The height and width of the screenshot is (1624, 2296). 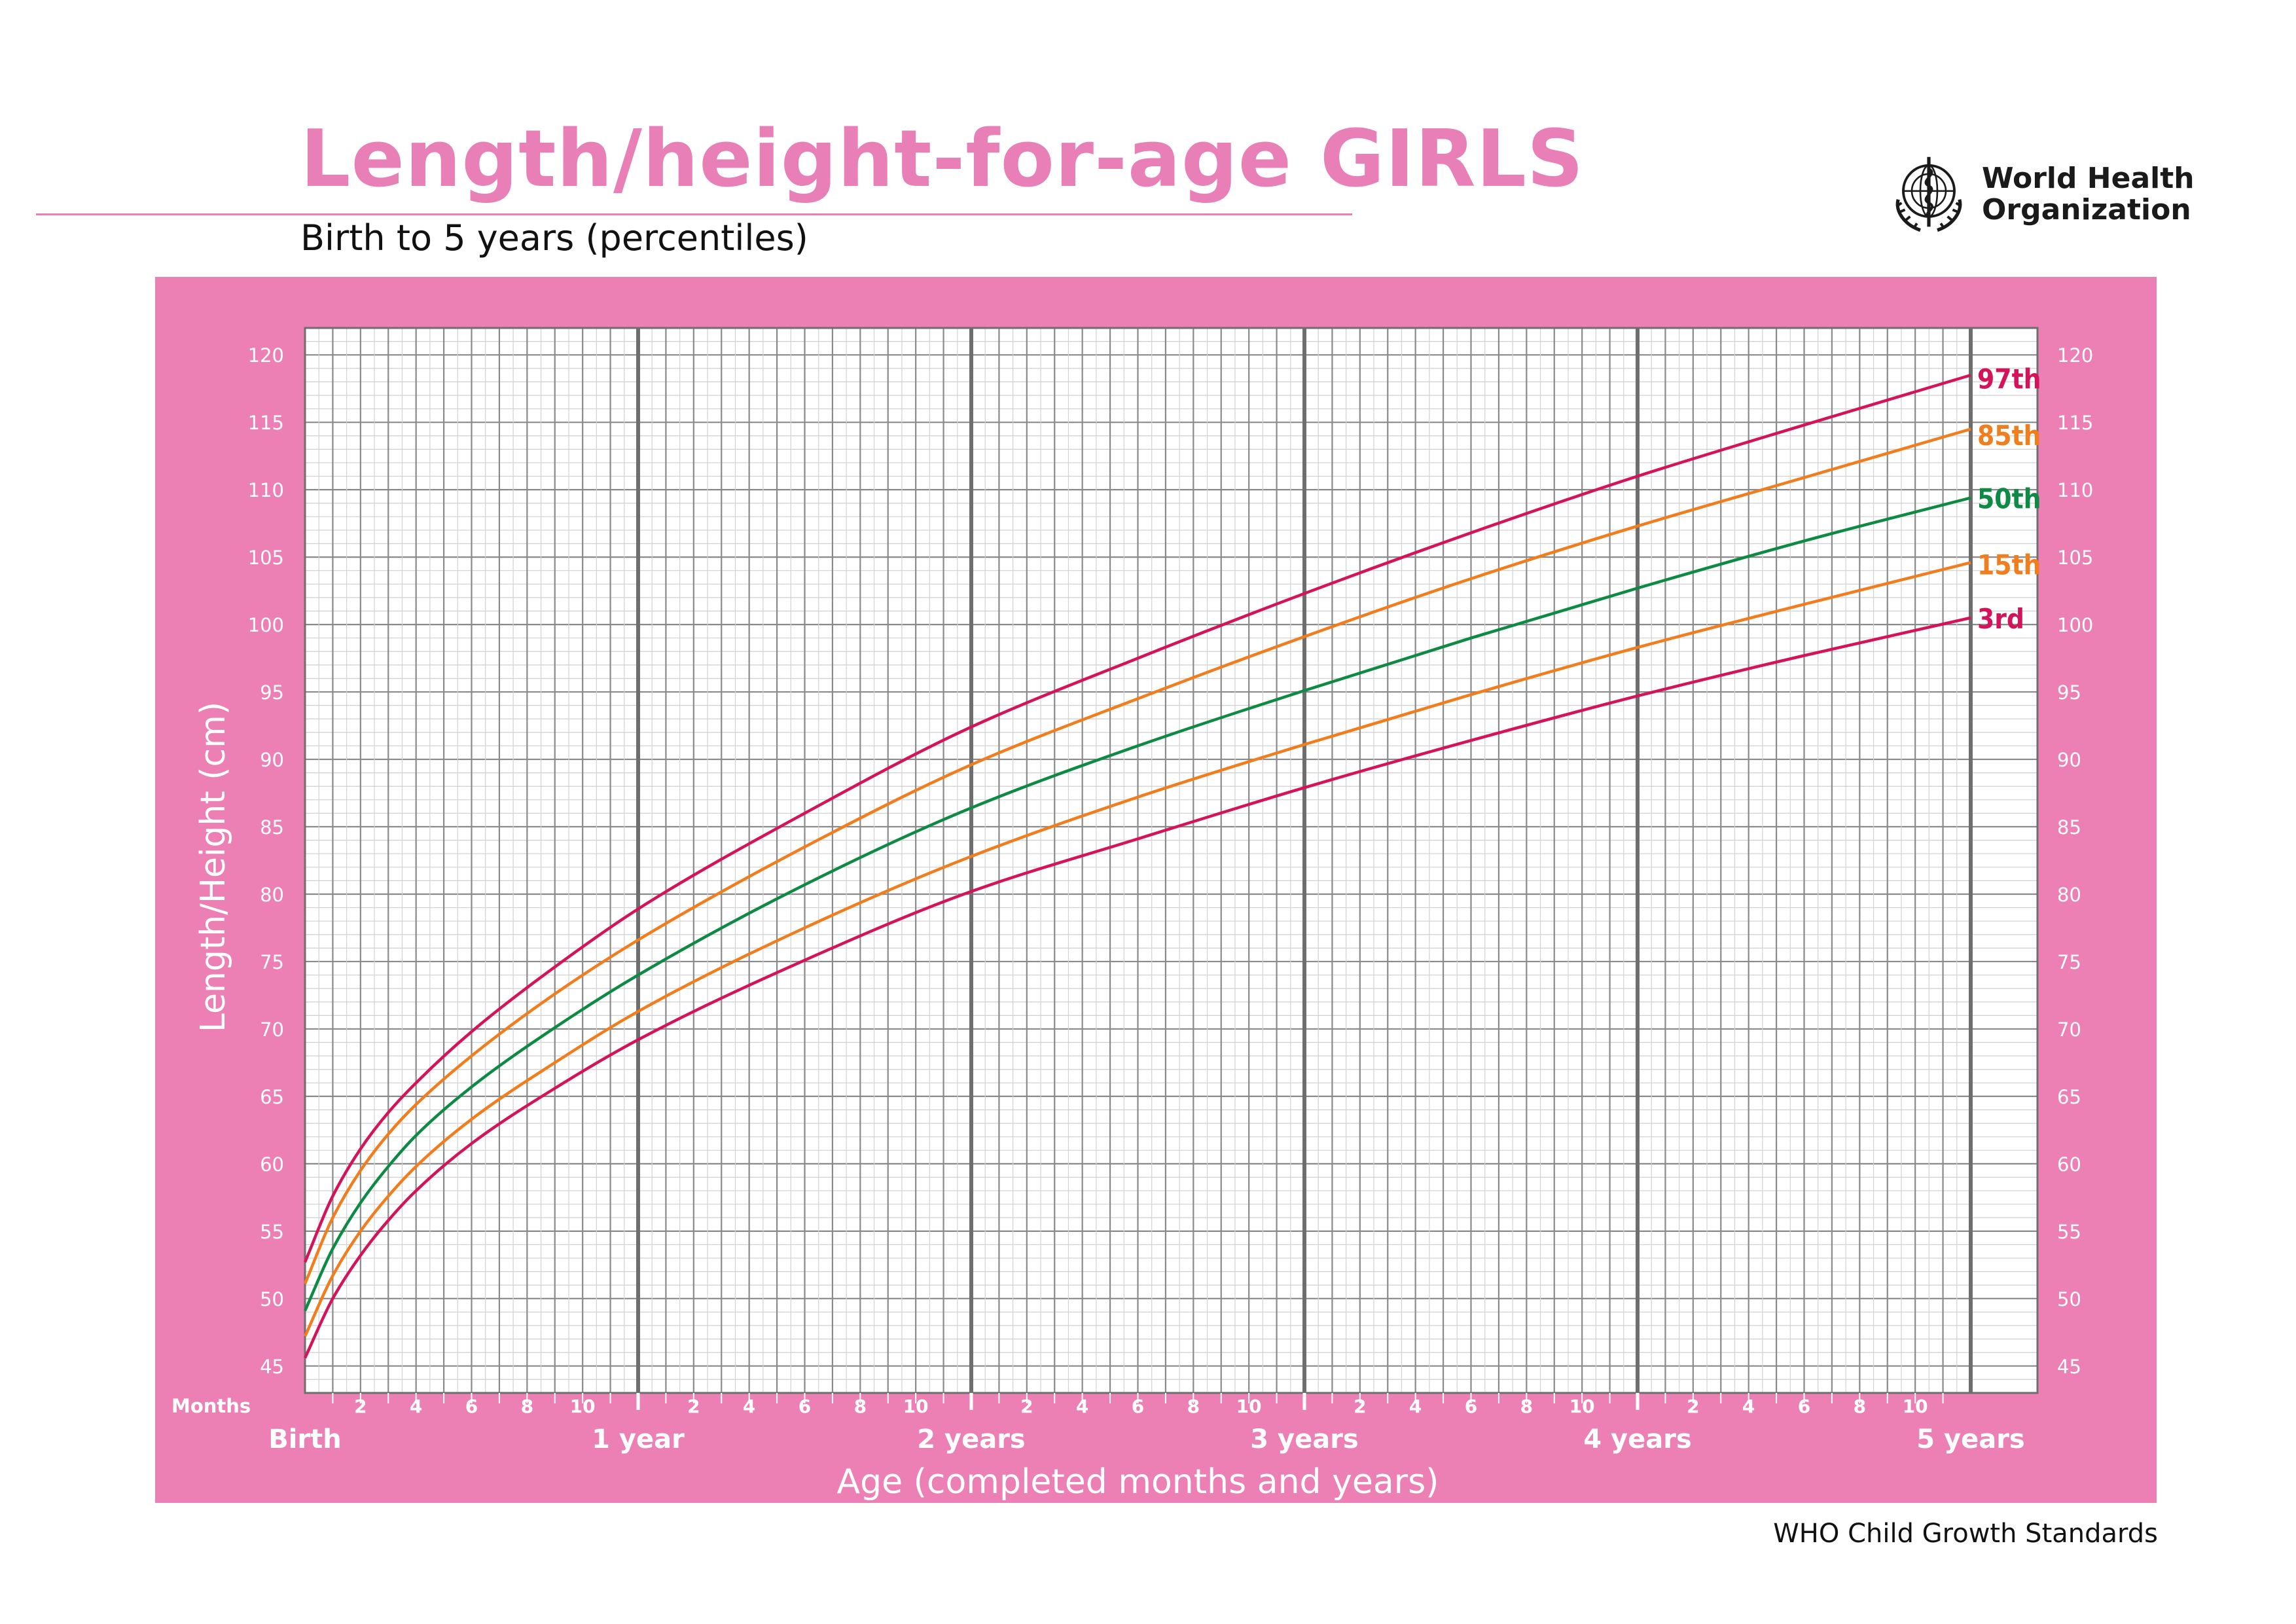 What do you see at coordinates (2075, 625) in the screenshot?
I see `y-tick-label-right: 100` at bounding box center [2075, 625].